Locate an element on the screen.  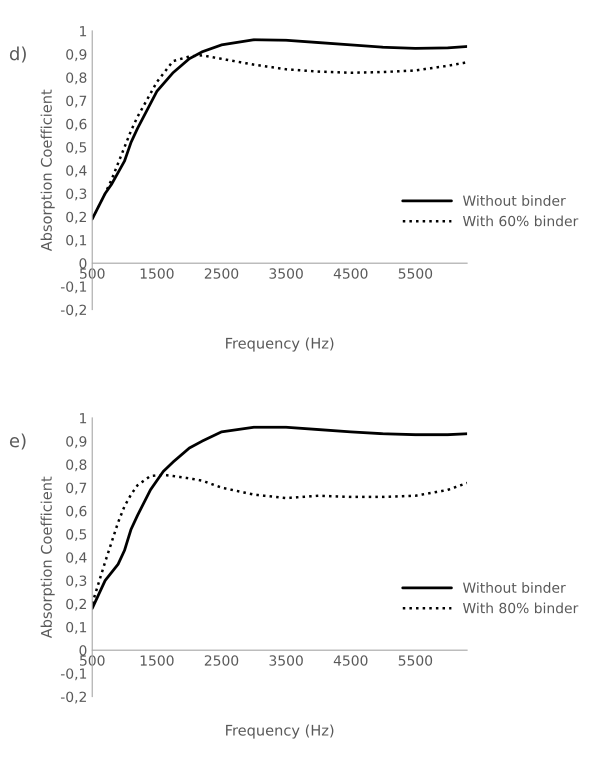
legend-label: With 80% binder is located at coordinates (520, 608).